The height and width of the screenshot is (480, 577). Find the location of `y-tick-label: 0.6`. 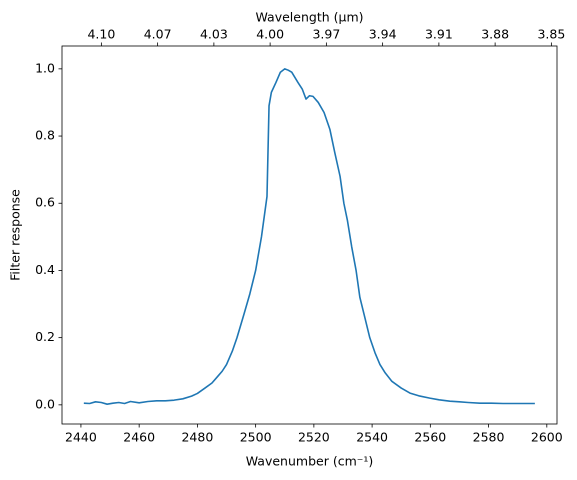

y-tick-label: 0.6 is located at coordinates (45, 202).